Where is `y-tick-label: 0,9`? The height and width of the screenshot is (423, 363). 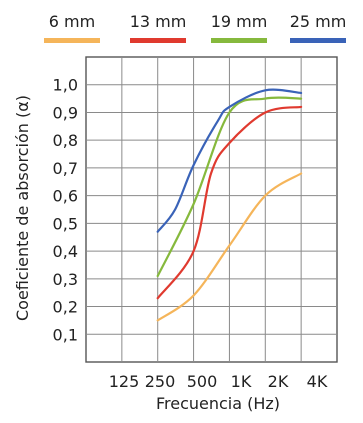 y-tick-label: 0,9 is located at coordinates (65, 112).